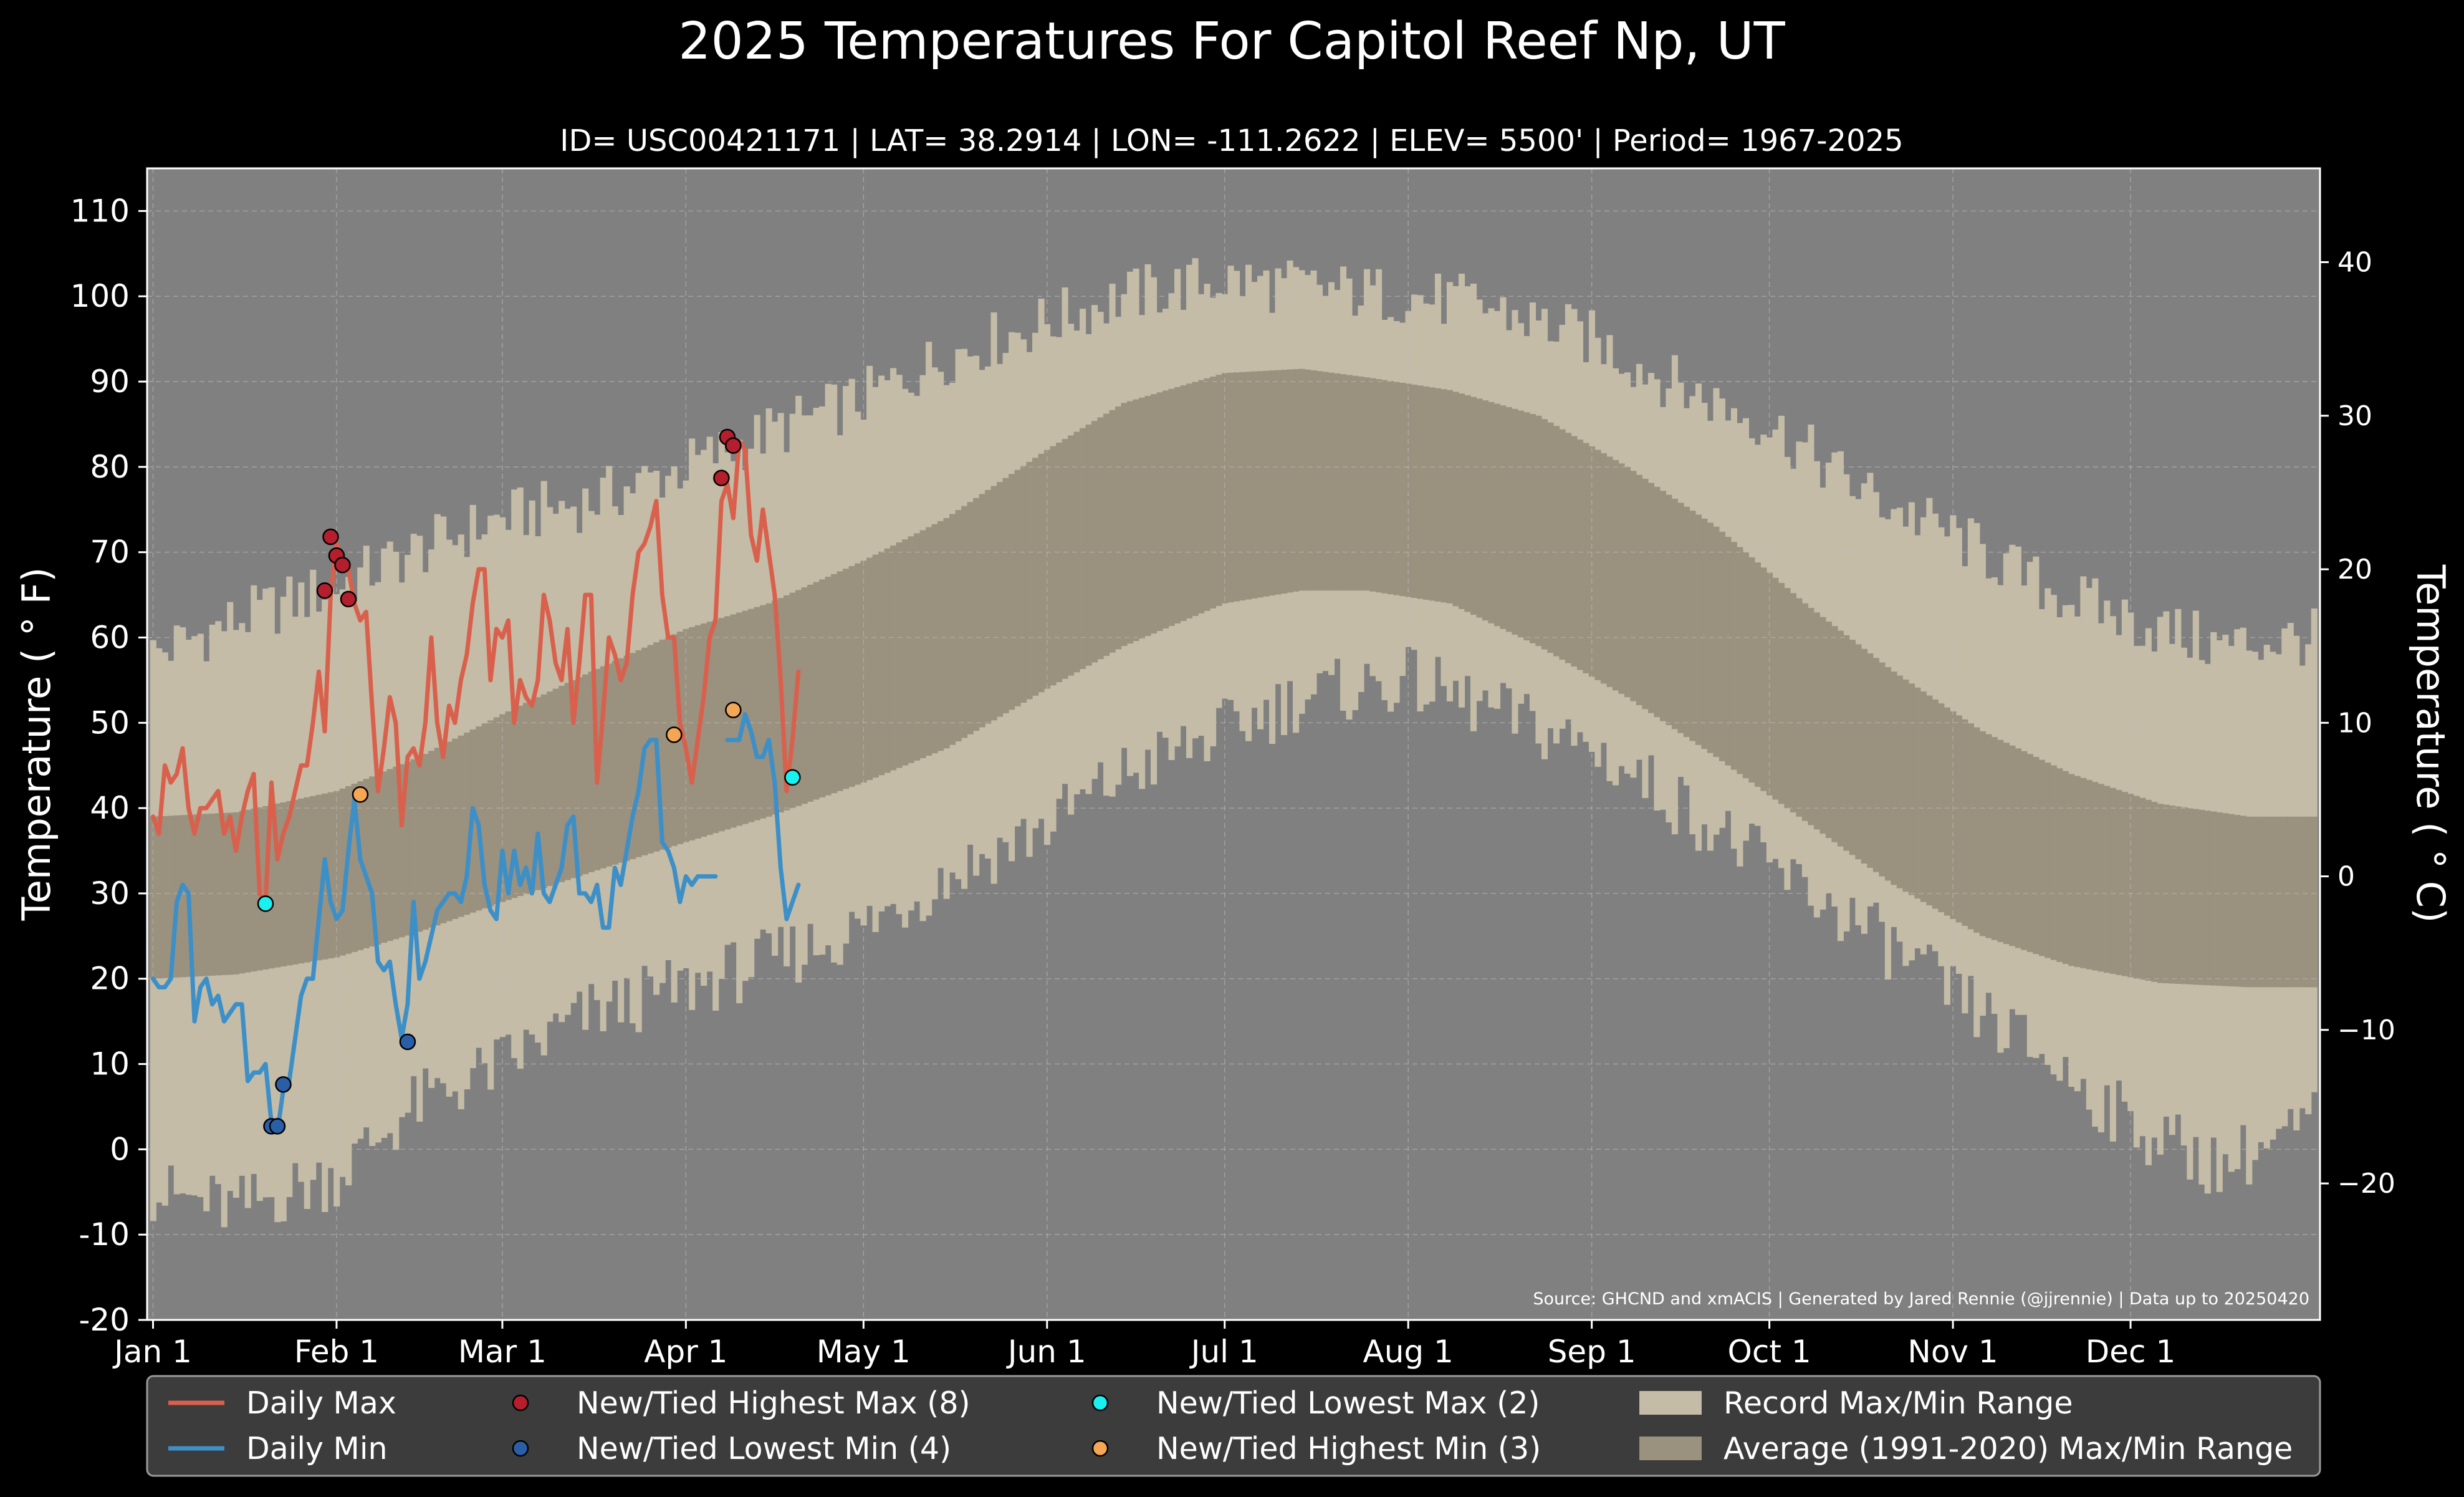  Describe the element at coordinates (1349, 1448) in the screenshot. I see `legend-label: New/Tied Highest Min (3)` at that location.